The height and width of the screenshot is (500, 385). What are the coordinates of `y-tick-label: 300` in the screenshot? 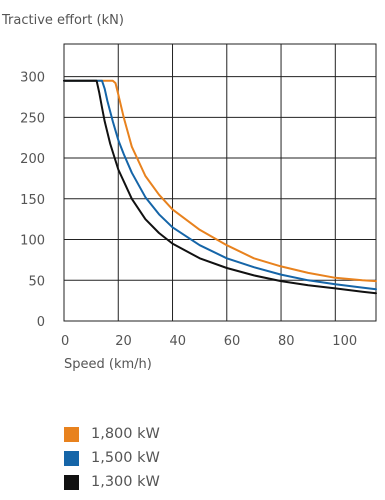 It's located at (32, 78).